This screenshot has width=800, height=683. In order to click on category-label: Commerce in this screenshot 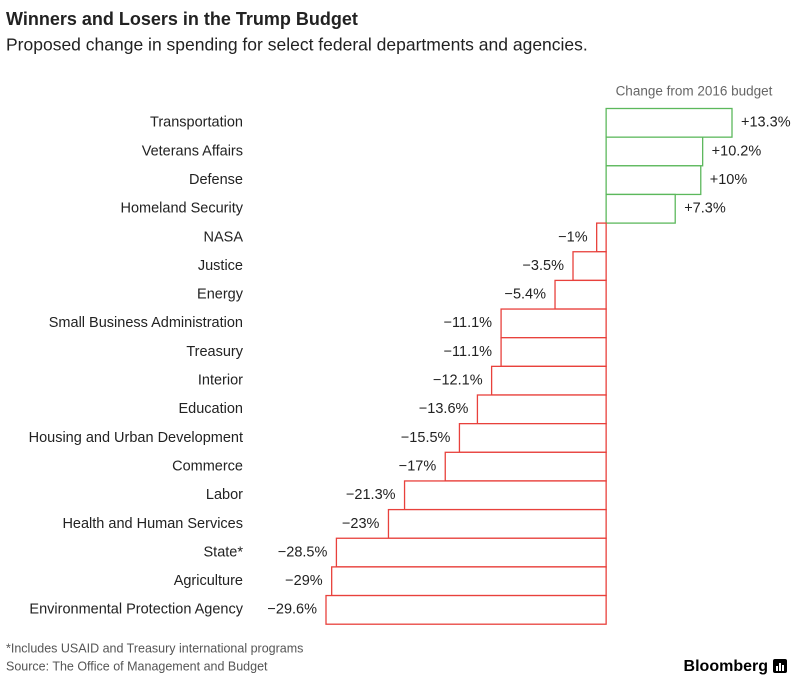, I will do `click(207, 466)`.